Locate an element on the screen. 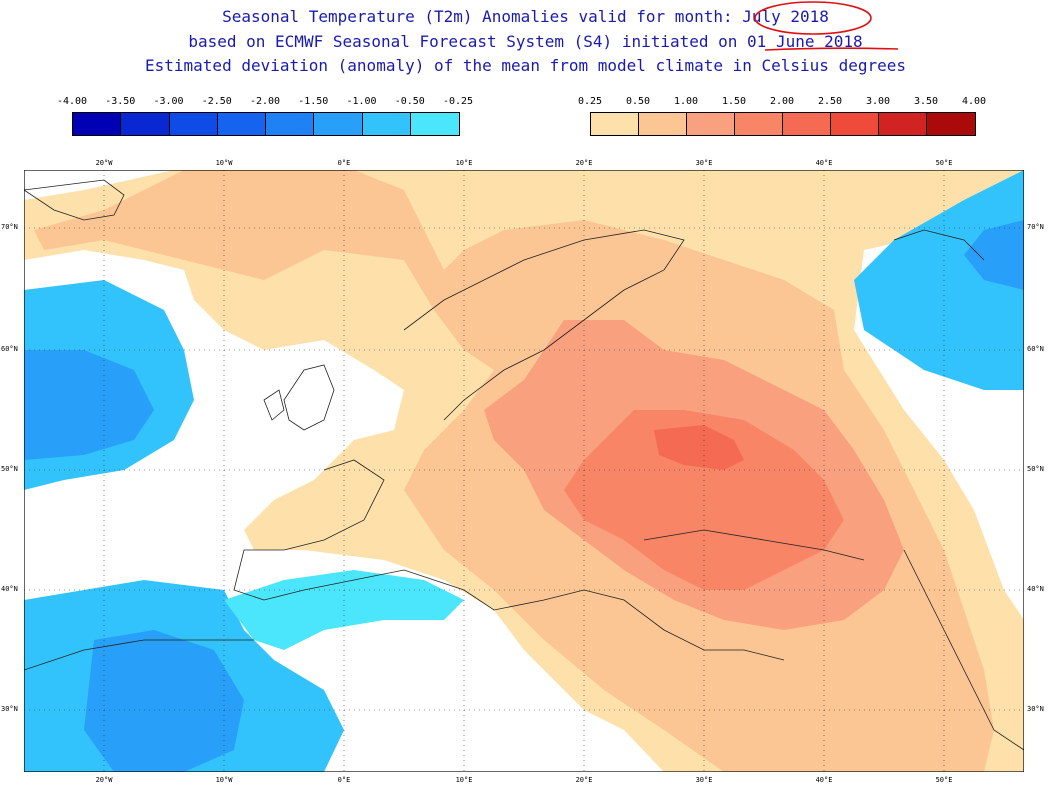 Image resolution: width=1051 pixels, height=794 pixels. legend-tick-label: -1.50 is located at coordinates (313, 101).